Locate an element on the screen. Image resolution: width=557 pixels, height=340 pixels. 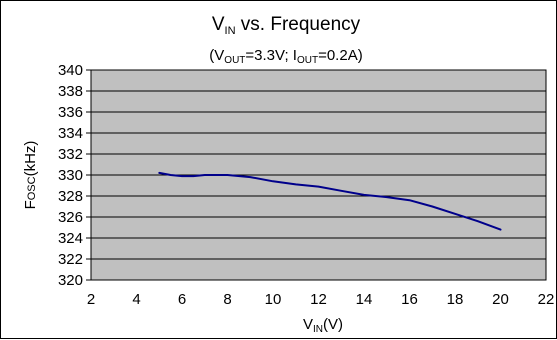
chart-subtitle-sub2: OUT is located at coordinates (307, 60).